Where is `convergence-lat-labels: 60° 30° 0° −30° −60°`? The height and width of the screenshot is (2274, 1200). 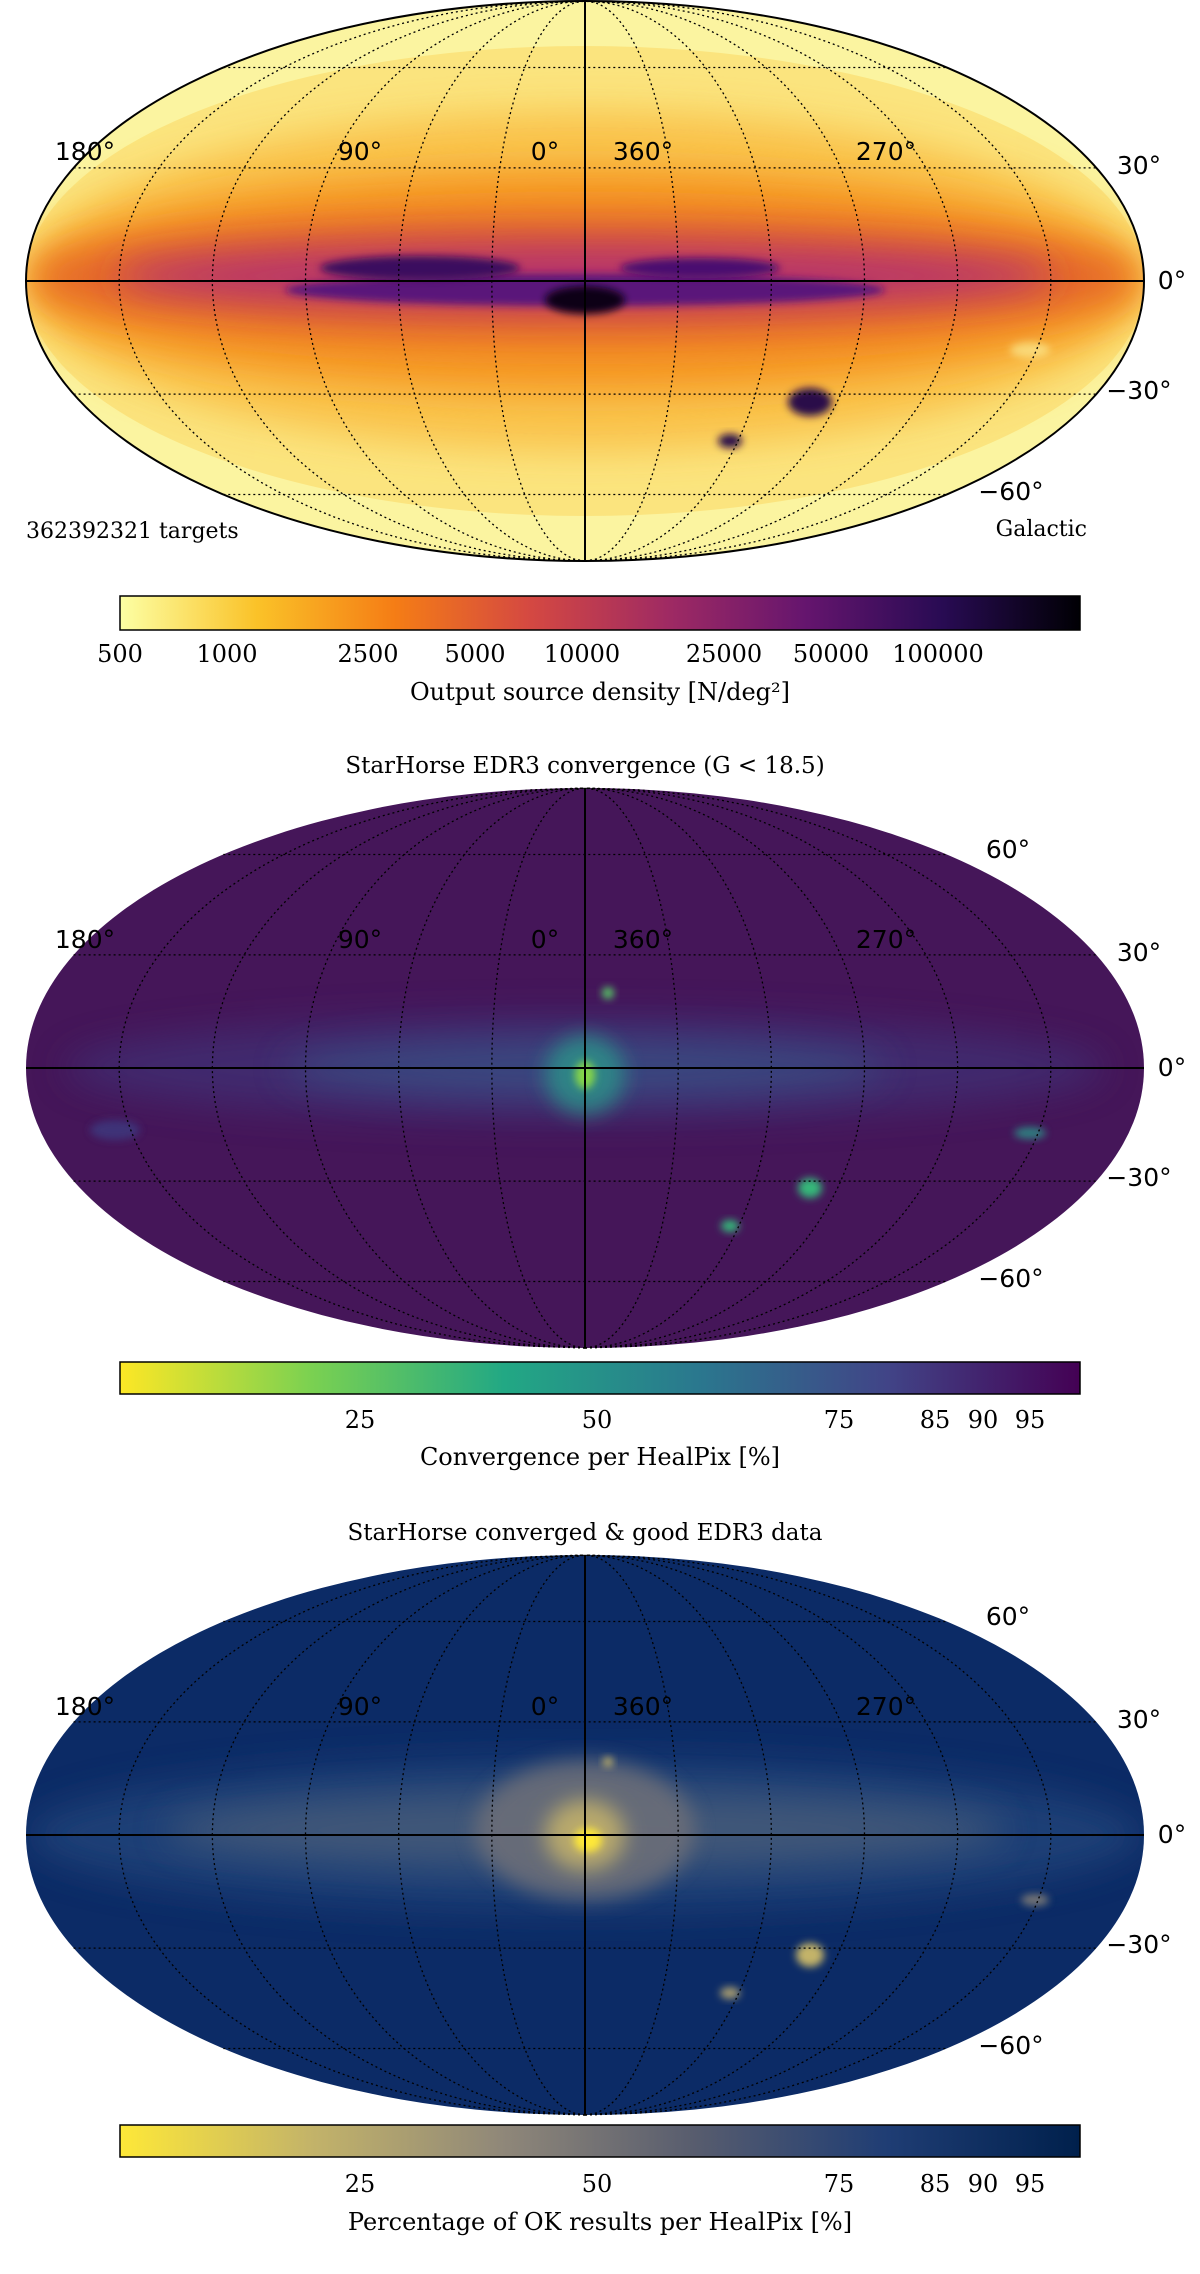
convergence-lat-labels: 60° 30° 0° −30° −60° is located at coordinates (1082, 1064).